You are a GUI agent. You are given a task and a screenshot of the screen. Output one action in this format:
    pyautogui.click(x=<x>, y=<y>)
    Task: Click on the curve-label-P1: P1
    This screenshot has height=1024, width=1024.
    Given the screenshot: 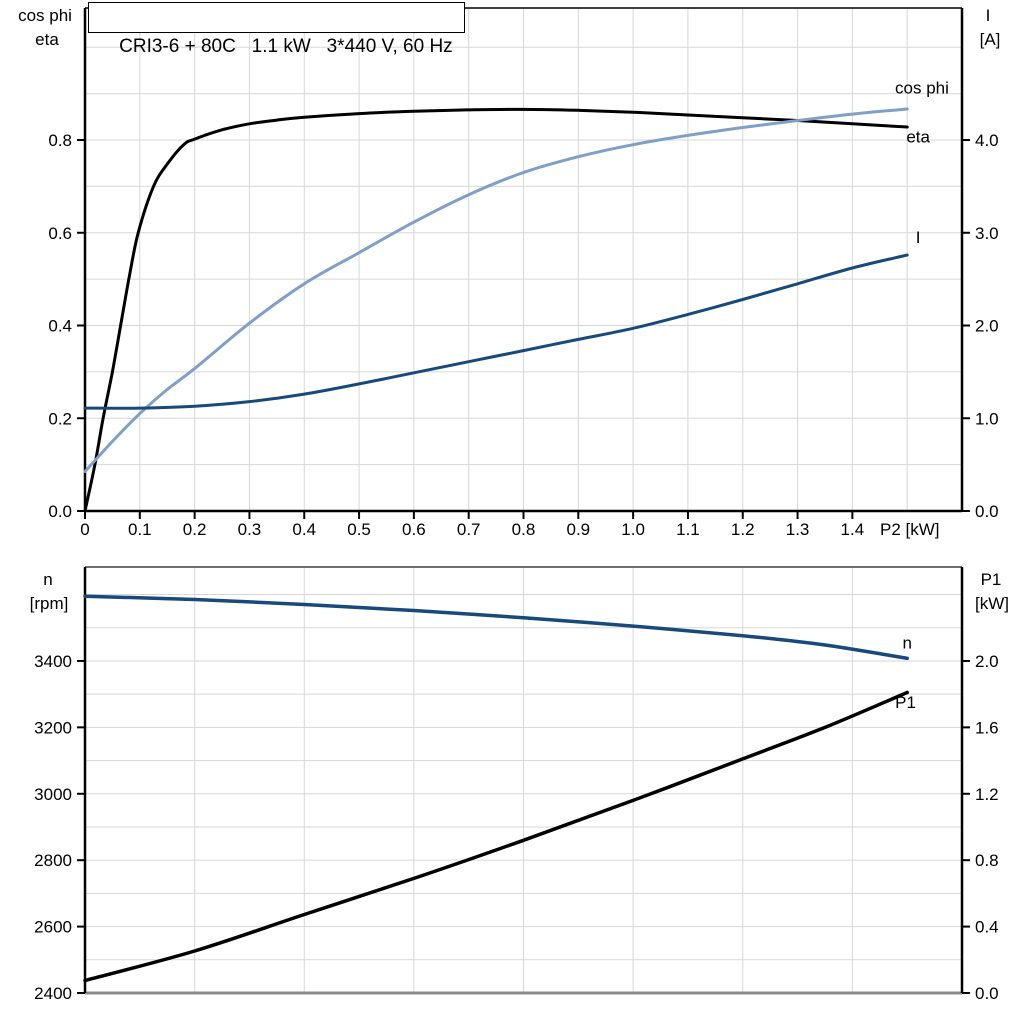 What is the action you would take?
    pyautogui.click(x=905, y=702)
    